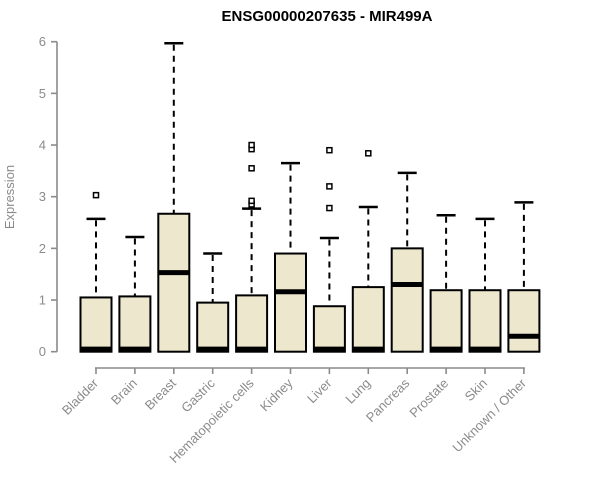 The width and height of the screenshot is (600, 500). I want to click on box-group-prostate, so click(446, 283).